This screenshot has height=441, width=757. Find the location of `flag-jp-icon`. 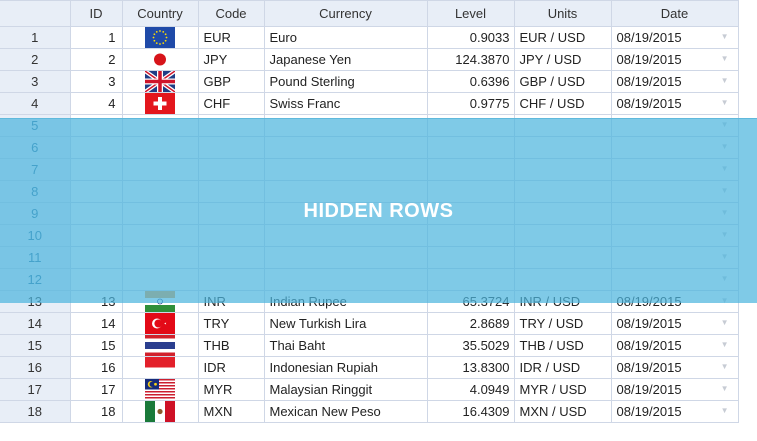

flag-jp-icon is located at coordinates (160, 59).